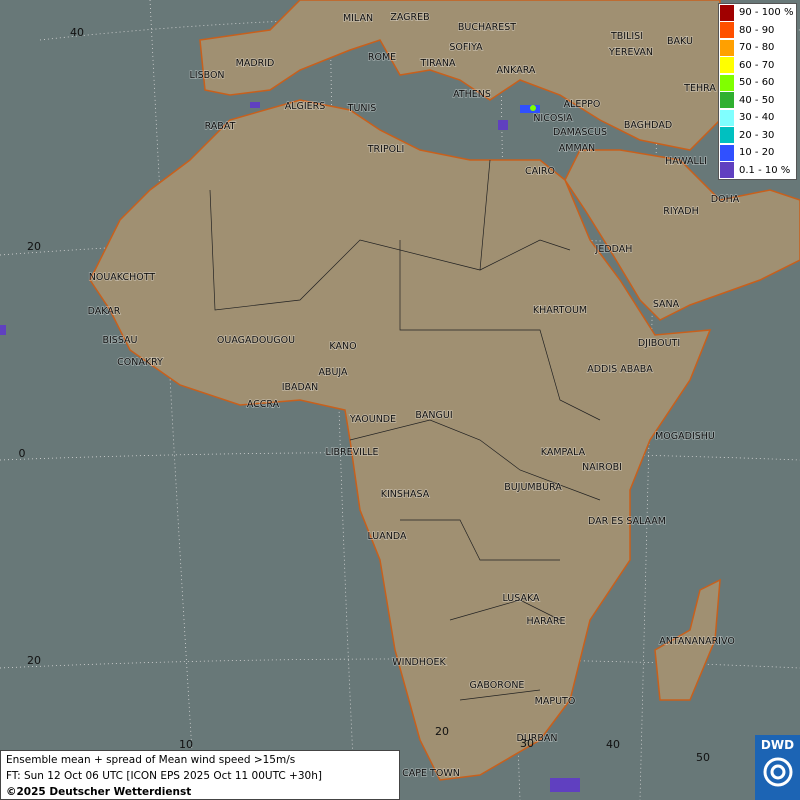 The image size is (800, 800). I want to click on city-label: TEHRA, so click(699, 88).